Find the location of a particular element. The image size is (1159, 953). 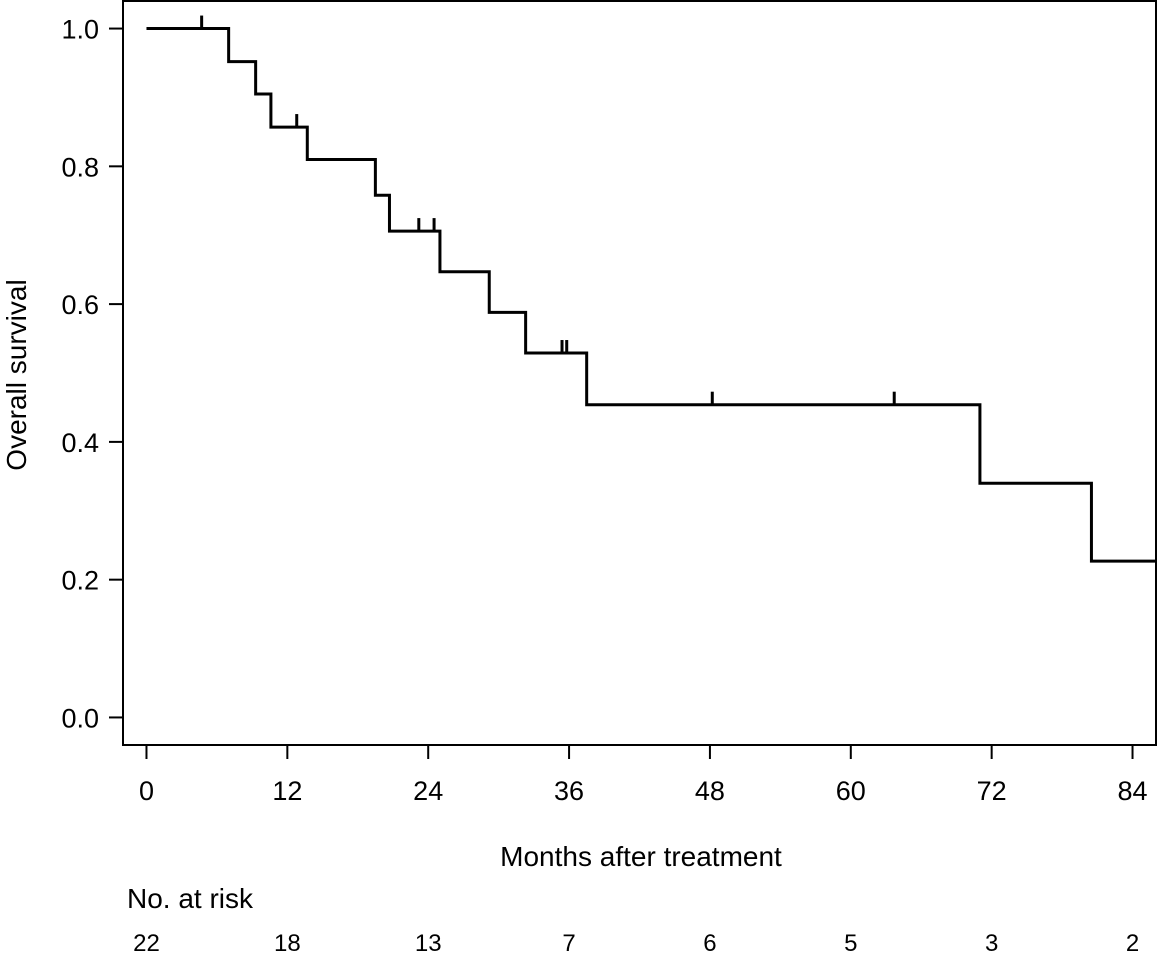

risk-count: 2 is located at coordinates (1132, 941).